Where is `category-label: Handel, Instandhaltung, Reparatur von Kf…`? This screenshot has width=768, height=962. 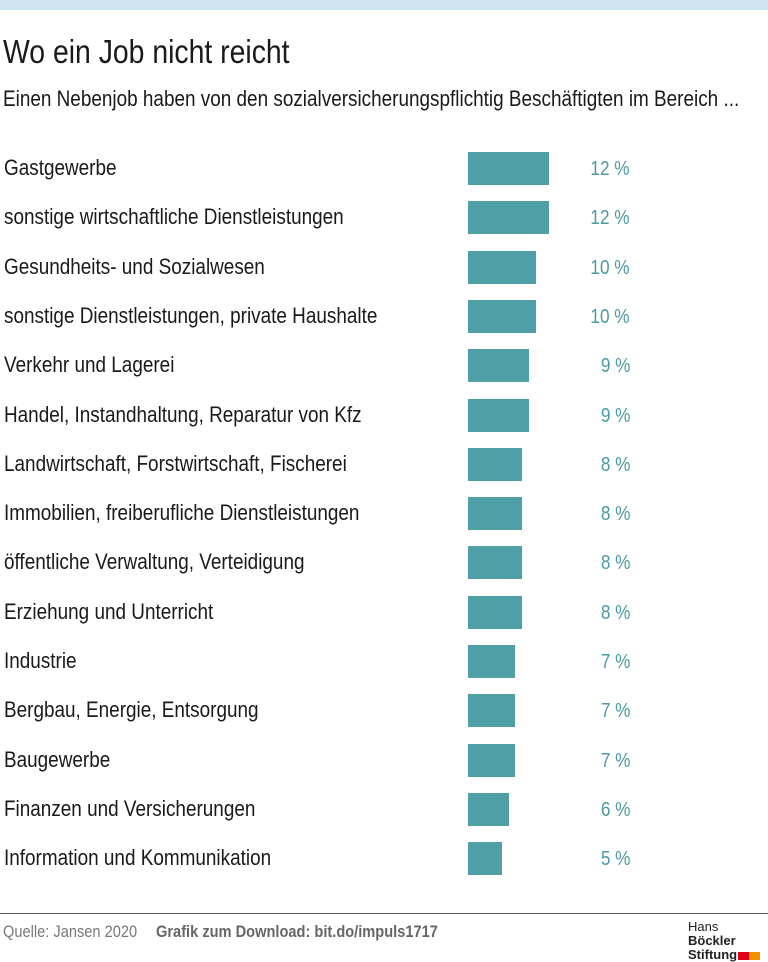
category-label: Handel, Instandhaltung, Reparatur von Kf… is located at coordinates (212, 415).